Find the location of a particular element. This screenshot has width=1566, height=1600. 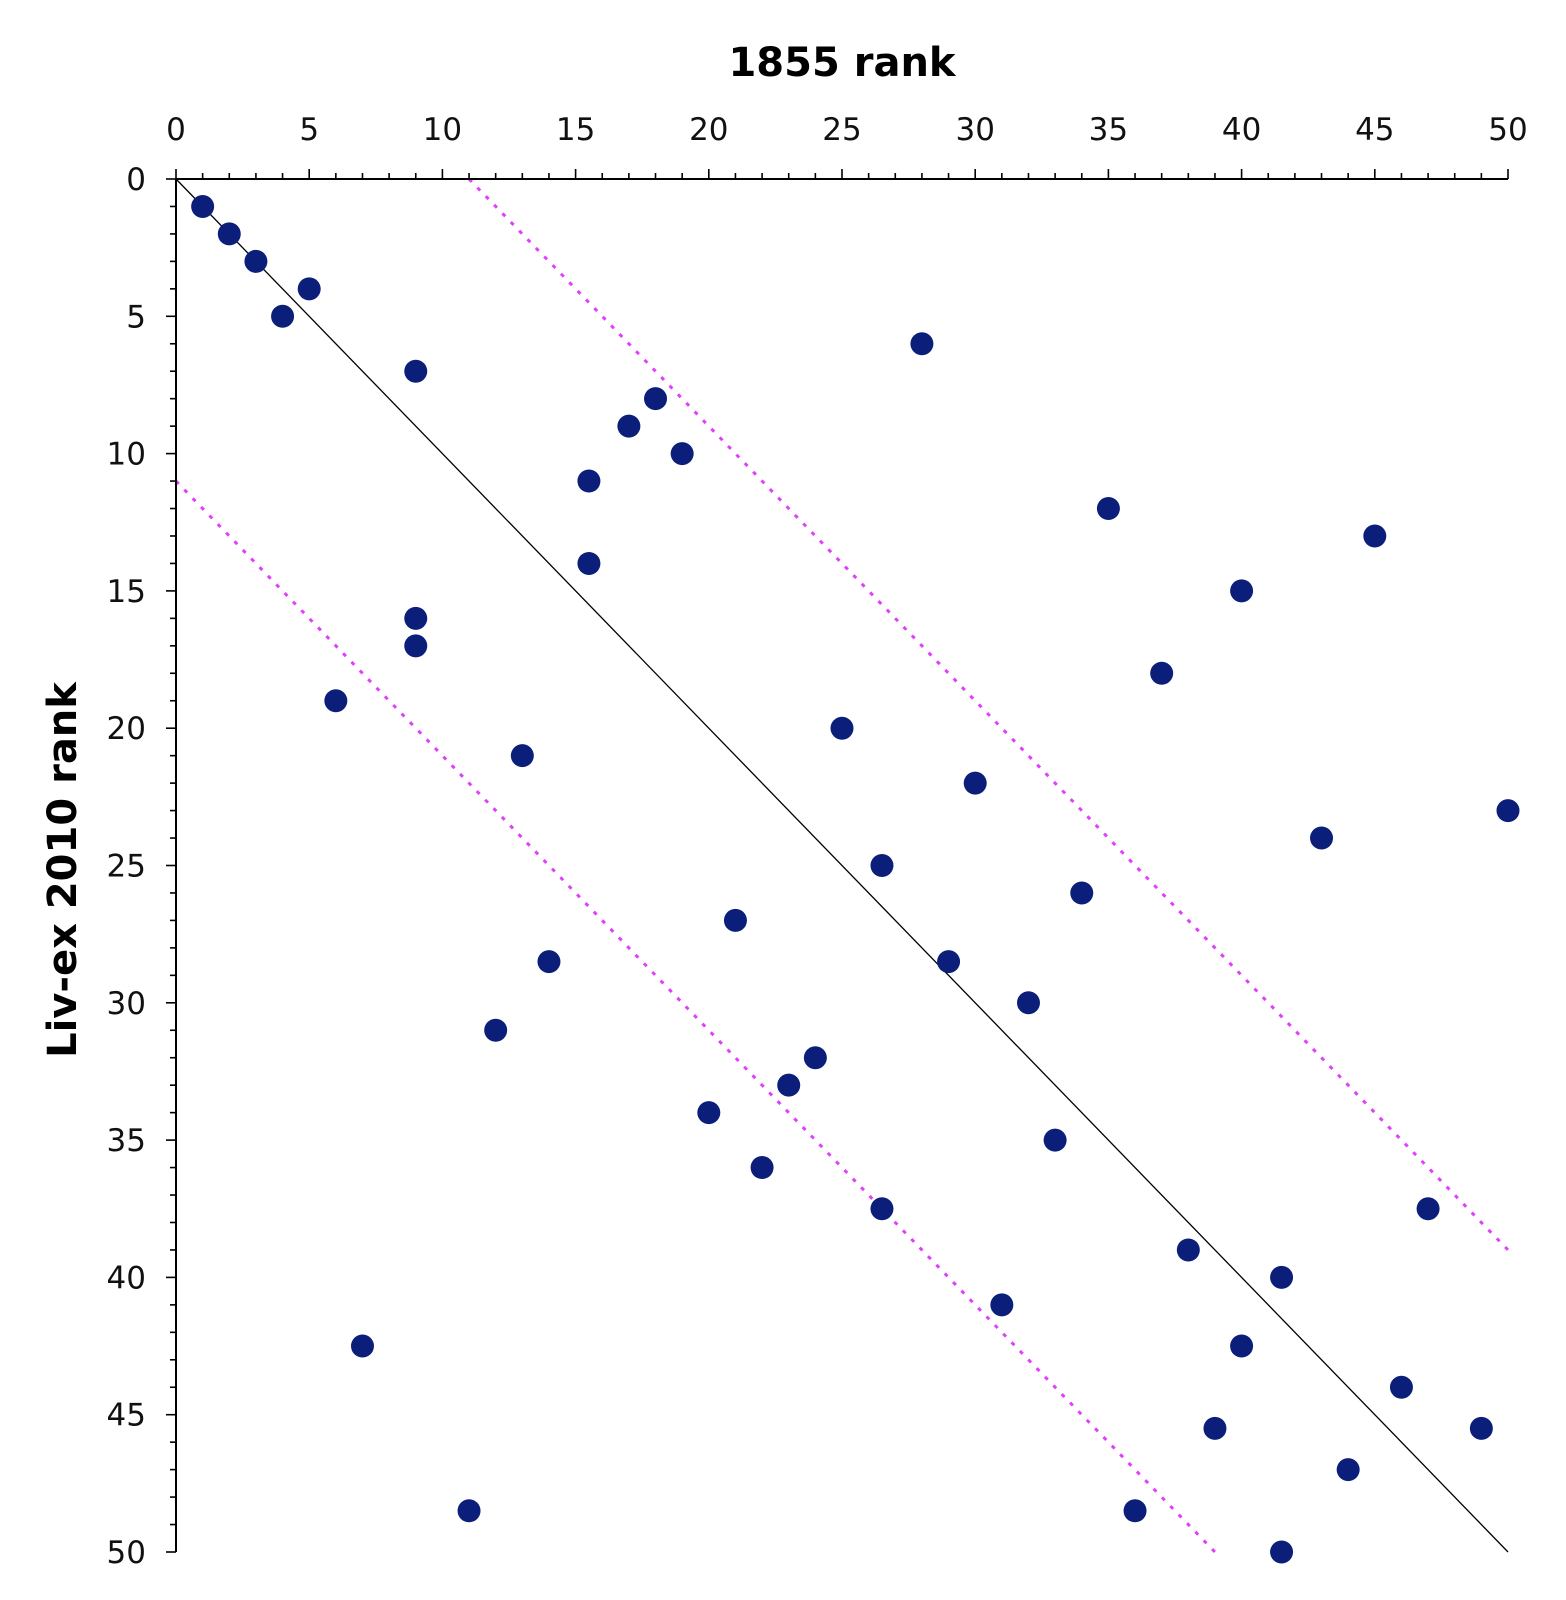

x-tick-label: 30 is located at coordinates (974, 130).